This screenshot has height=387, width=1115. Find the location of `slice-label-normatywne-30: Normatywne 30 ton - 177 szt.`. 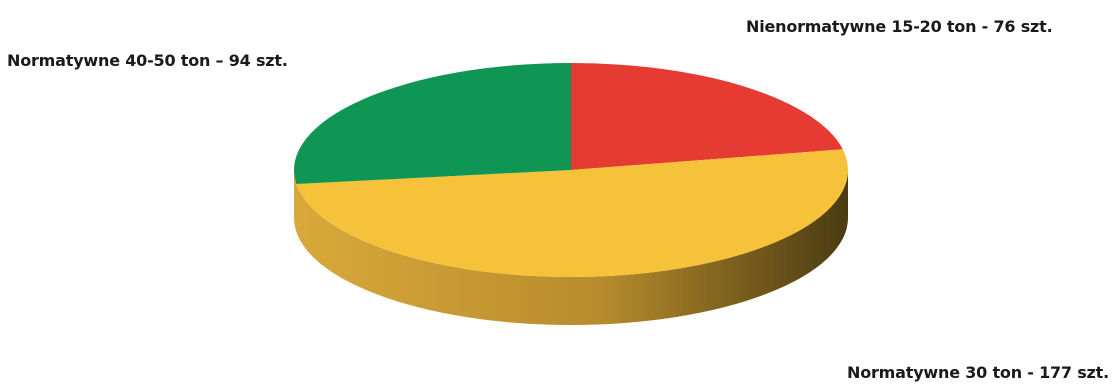

slice-label-normatywne-30: Normatywne 30 ton - 177 szt. is located at coordinates (978, 372).